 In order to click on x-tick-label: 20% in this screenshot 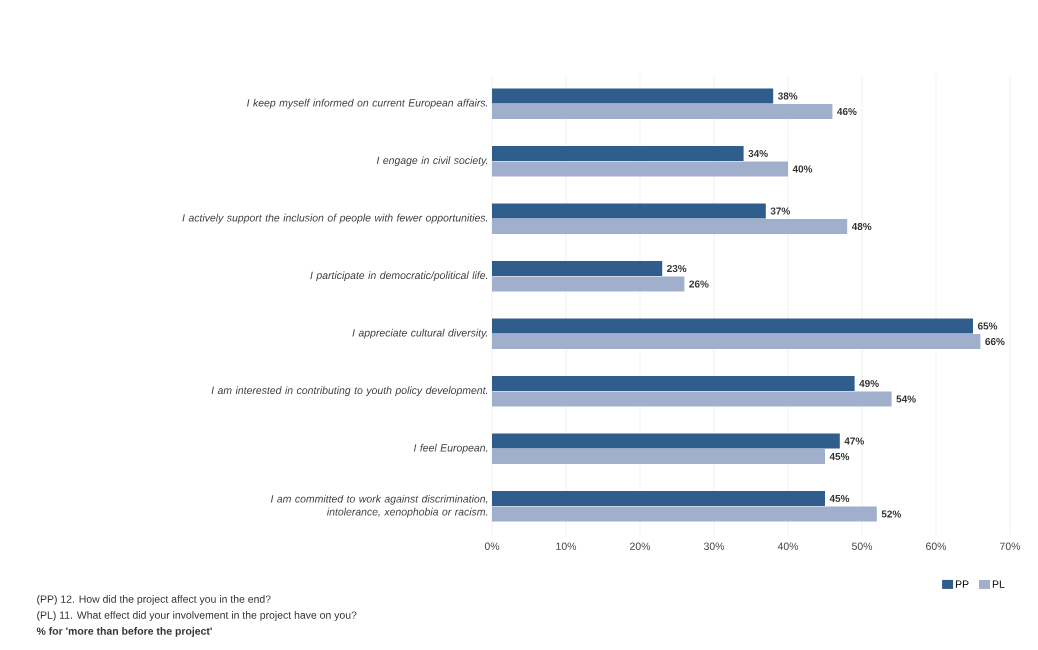, I will do `click(640, 546)`.